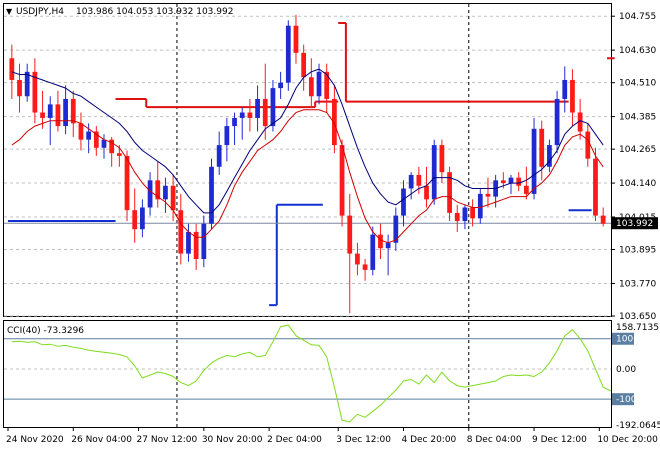 Image resolution: width=660 pixels, height=454 pixels. Describe the element at coordinates (45, 331) in the screenshot. I see `cci-label: CCI(40) -73.3296` at that location.